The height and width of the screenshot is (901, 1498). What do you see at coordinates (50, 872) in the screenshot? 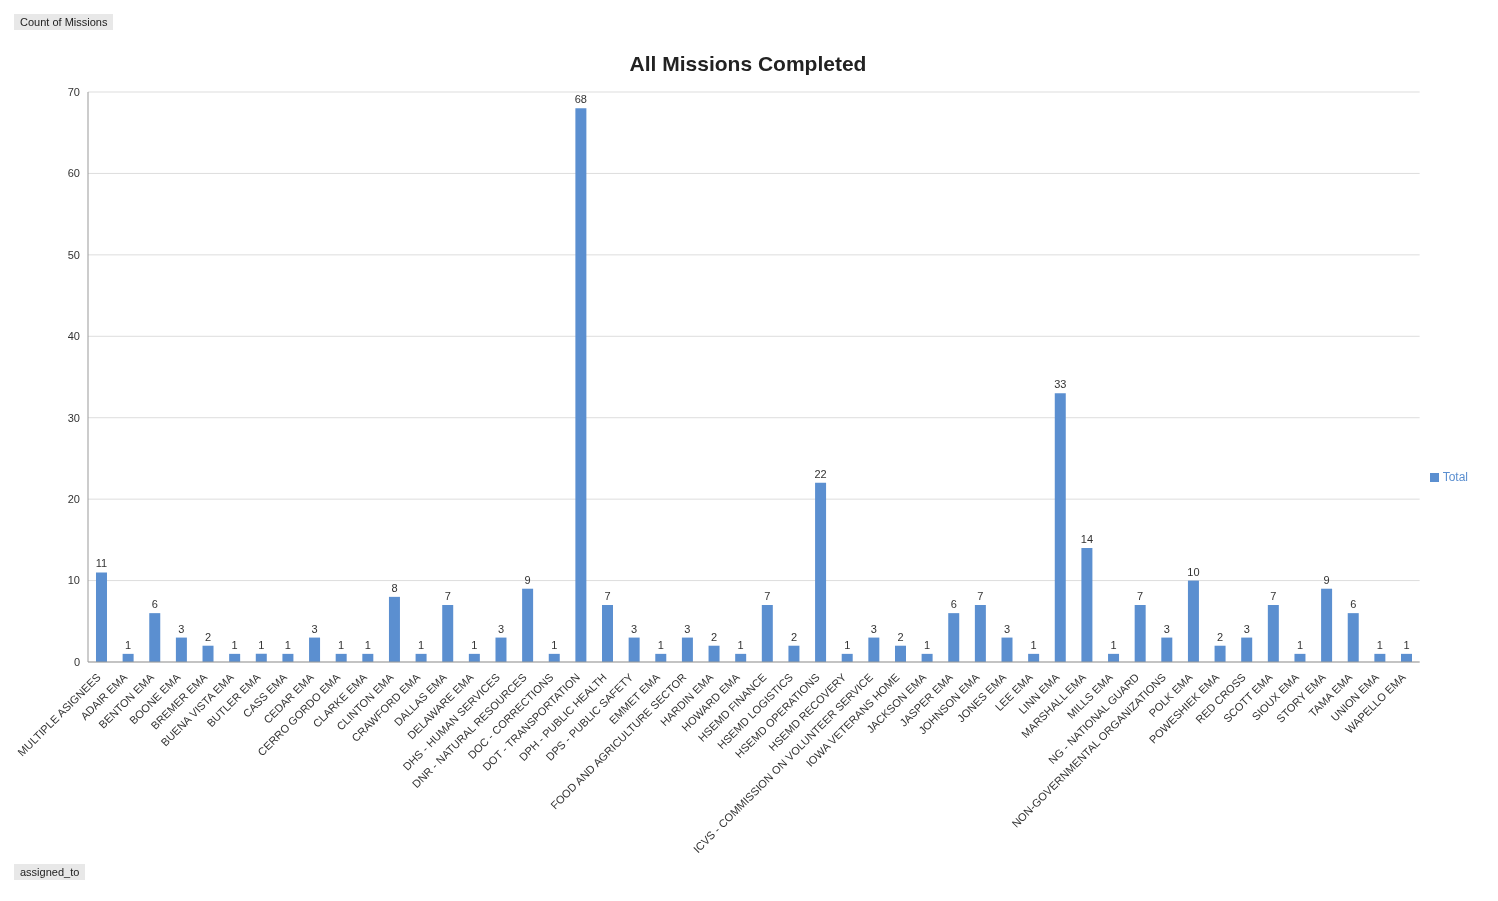
I see `text: assigned_to` at bounding box center [50, 872].